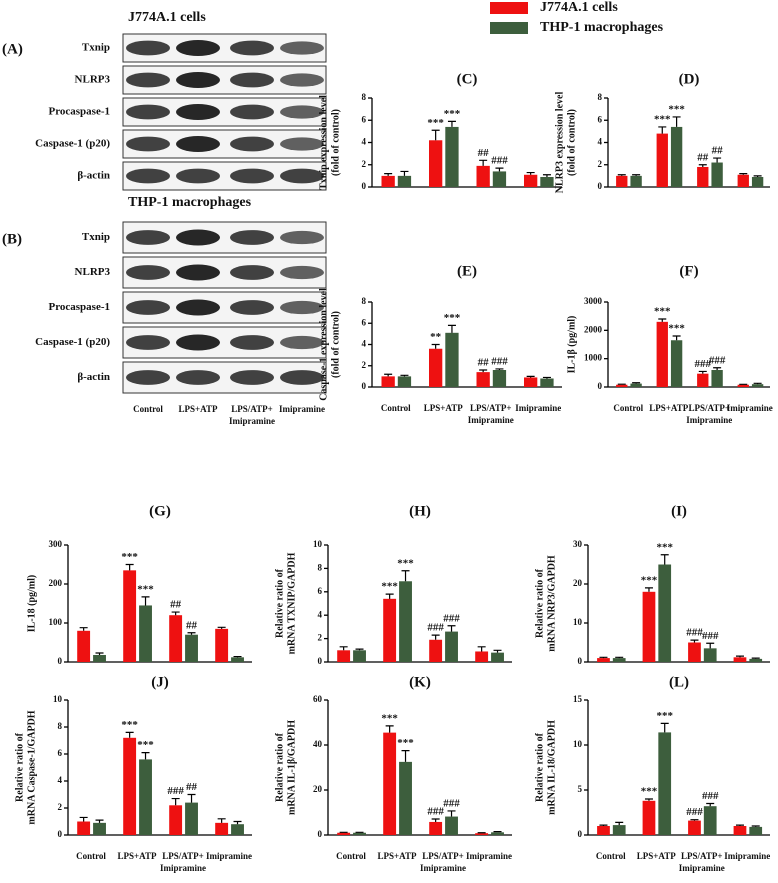 The height and width of the screenshot is (883, 778). I want to click on lane-label: LPS/ATP+, so click(251, 409).